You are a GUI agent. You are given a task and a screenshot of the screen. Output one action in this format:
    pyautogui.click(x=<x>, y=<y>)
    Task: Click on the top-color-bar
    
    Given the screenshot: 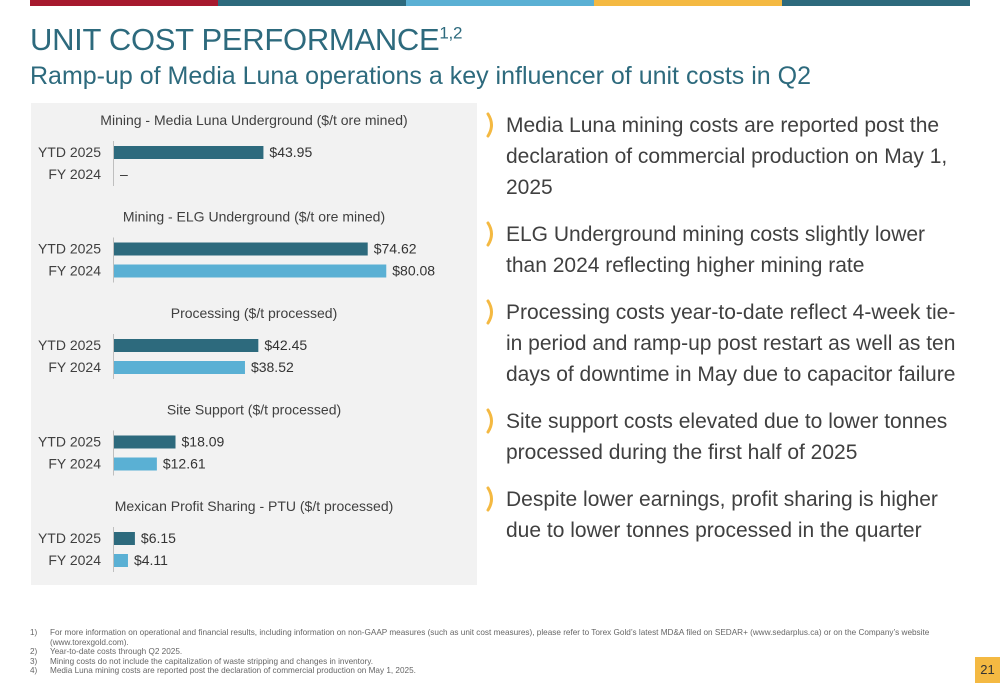 What is the action you would take?
    pyautogui.click(x=500, y=3)
    